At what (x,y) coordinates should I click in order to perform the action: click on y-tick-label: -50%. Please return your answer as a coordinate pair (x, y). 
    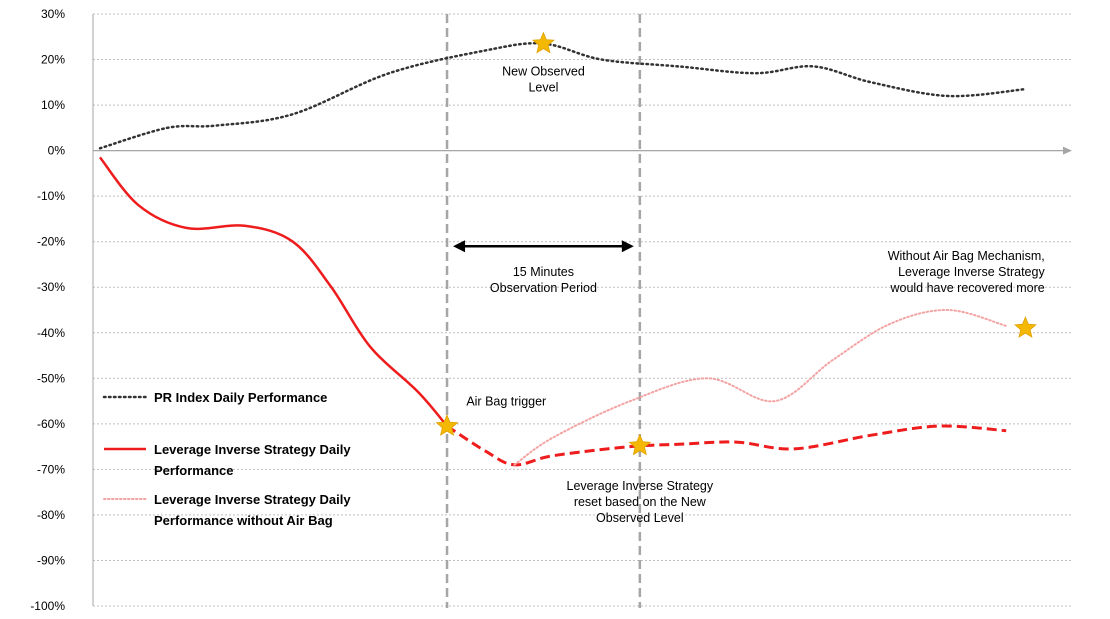
    Looking at the image, I should click on (51, 378).